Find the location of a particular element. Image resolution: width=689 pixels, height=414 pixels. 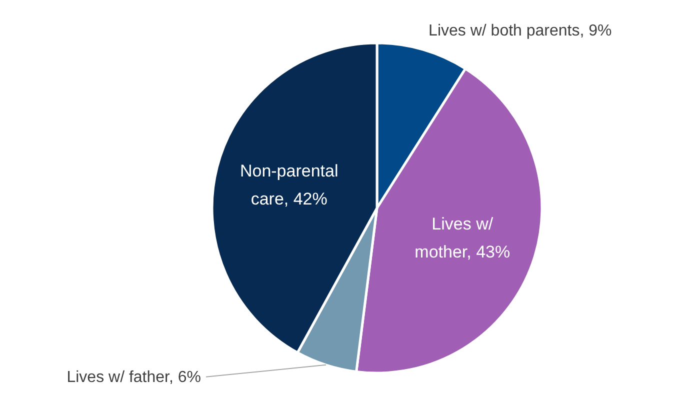

slice-label: Lives w/ father, 6% is located at coordinates (134, 377).